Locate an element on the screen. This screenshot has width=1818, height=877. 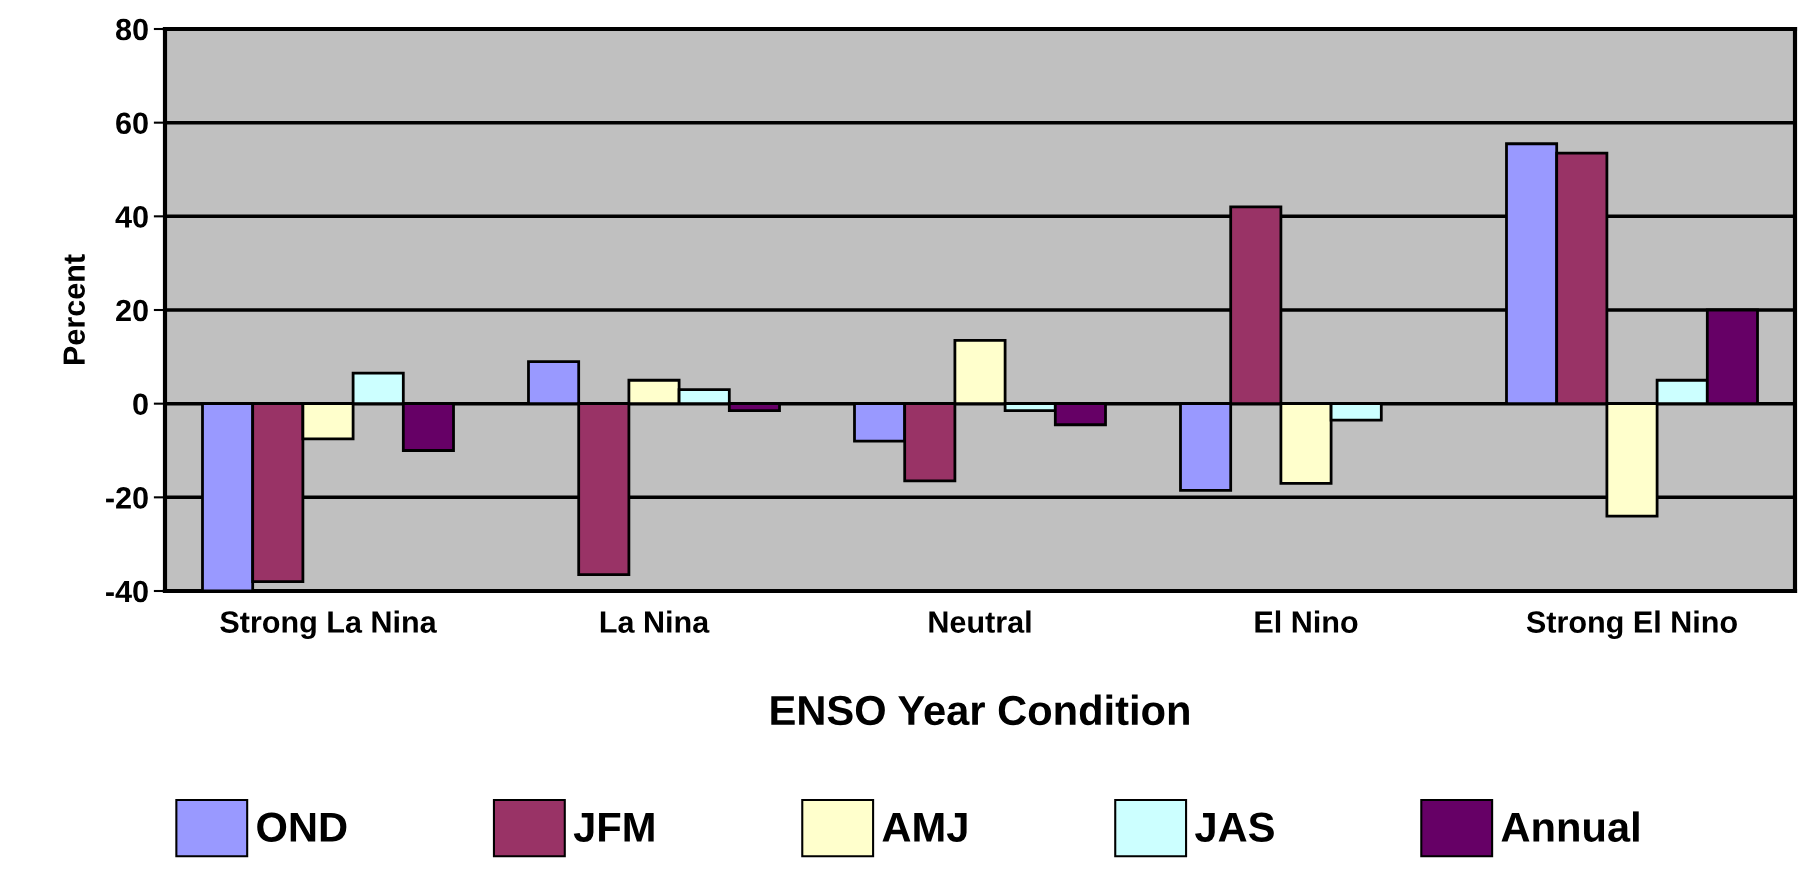
legend-label: Annual is located at coordinates (1570, 826).